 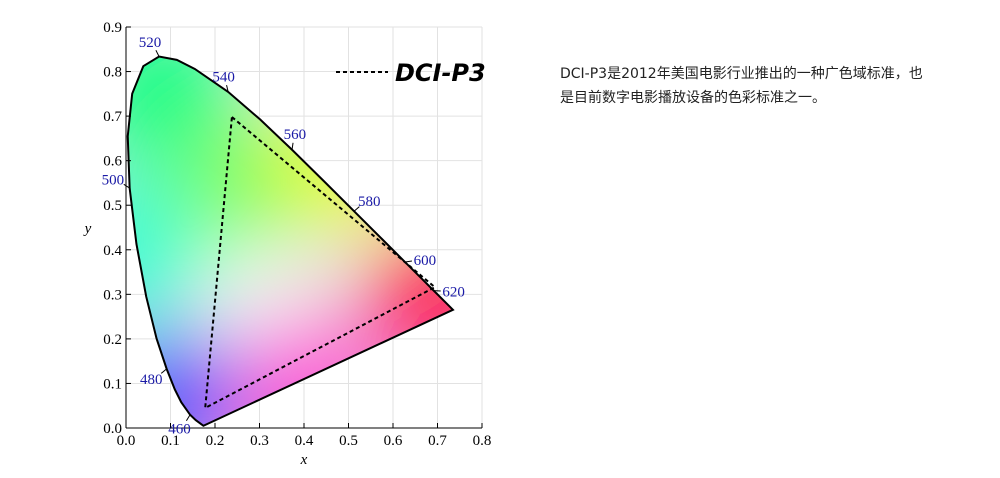 I want to click on wavelength-label: 600, so click(x=425, y=261).